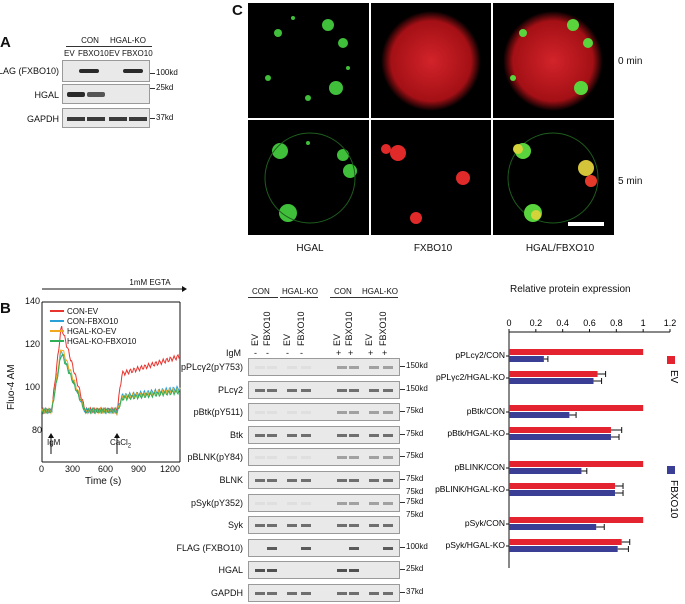  Describe the element at coordinates (37, 430) in the screenshot. I see `ytick-label: 80` at that location.